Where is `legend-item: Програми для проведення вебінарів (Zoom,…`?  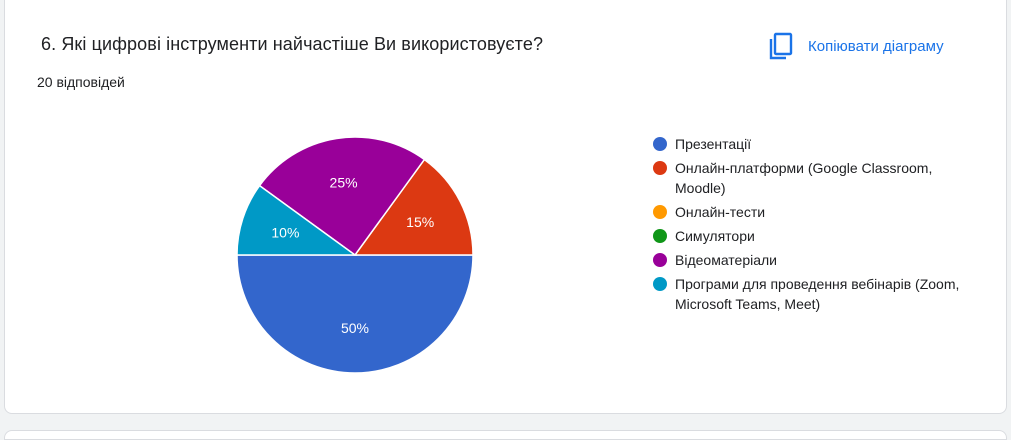
legend-item: Програми для проведення вебінарів (Zoom,… is located at coordinates (813, 294).